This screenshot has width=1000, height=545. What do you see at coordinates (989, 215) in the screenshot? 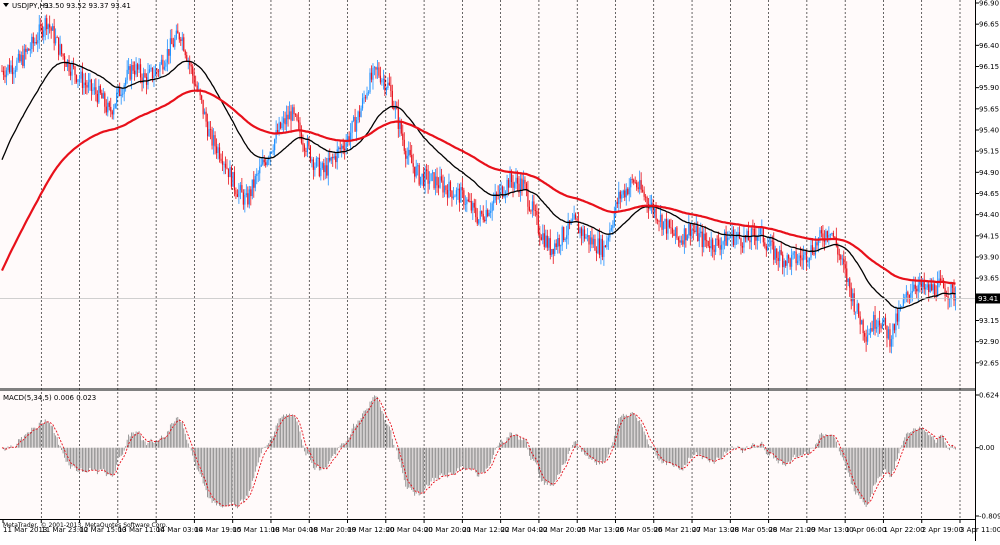
I see `price-tick-label: 94.40` at bounding box center [989, 215].